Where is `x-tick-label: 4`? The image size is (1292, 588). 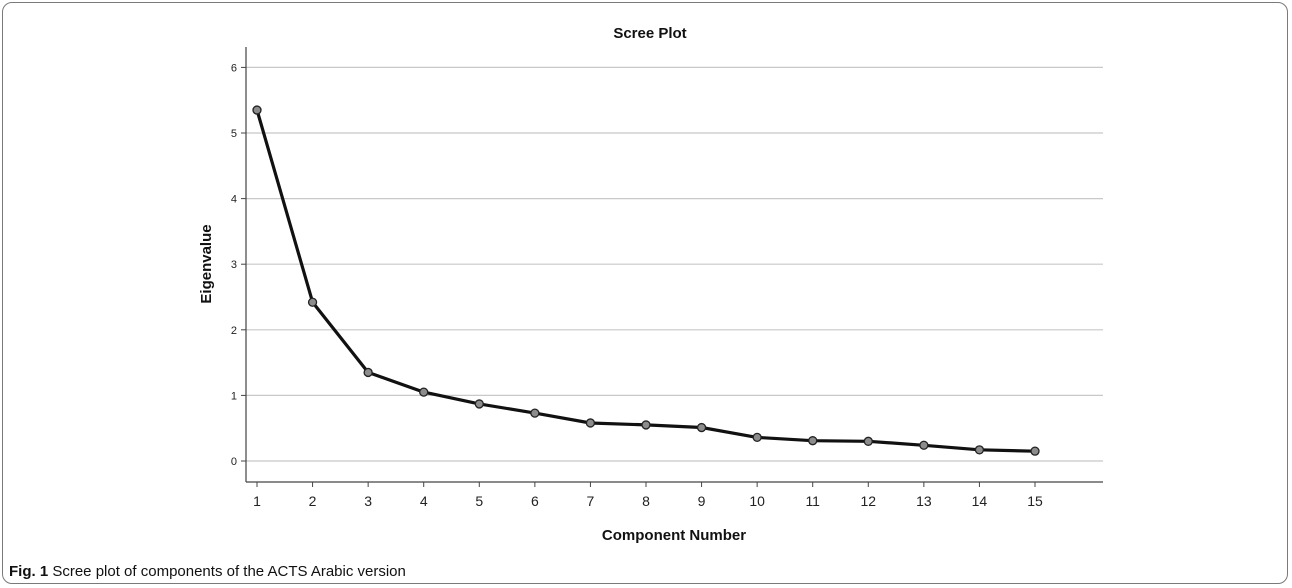
x-tick-label: 4 is located at coordinates (424, 501).